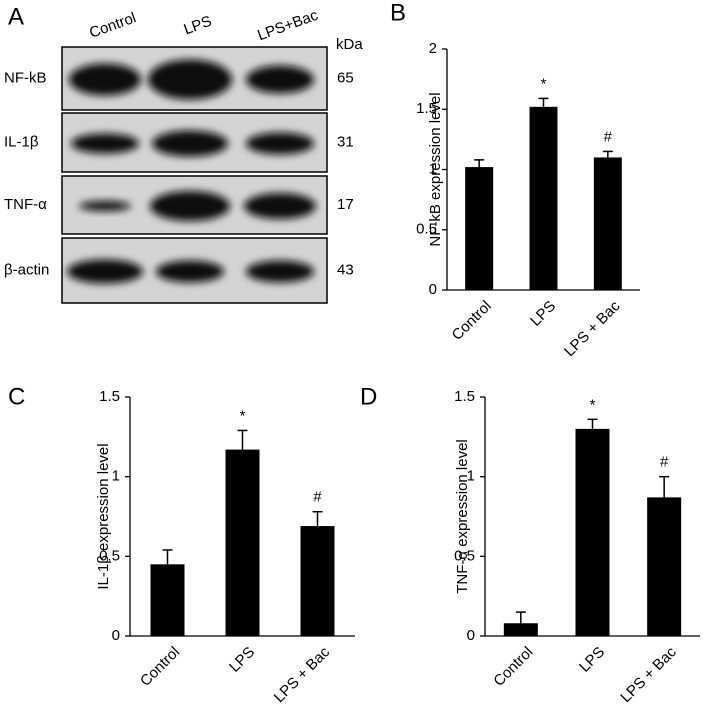  I want to click on panel-letter: D, so click(368, 396).